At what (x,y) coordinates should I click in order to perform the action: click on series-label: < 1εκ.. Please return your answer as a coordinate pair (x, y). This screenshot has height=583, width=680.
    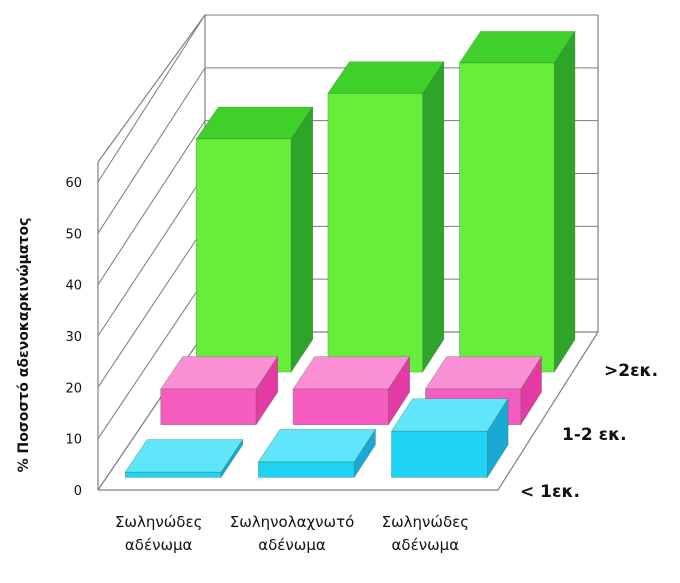
    Looking at the image, I should click on (550, 492).